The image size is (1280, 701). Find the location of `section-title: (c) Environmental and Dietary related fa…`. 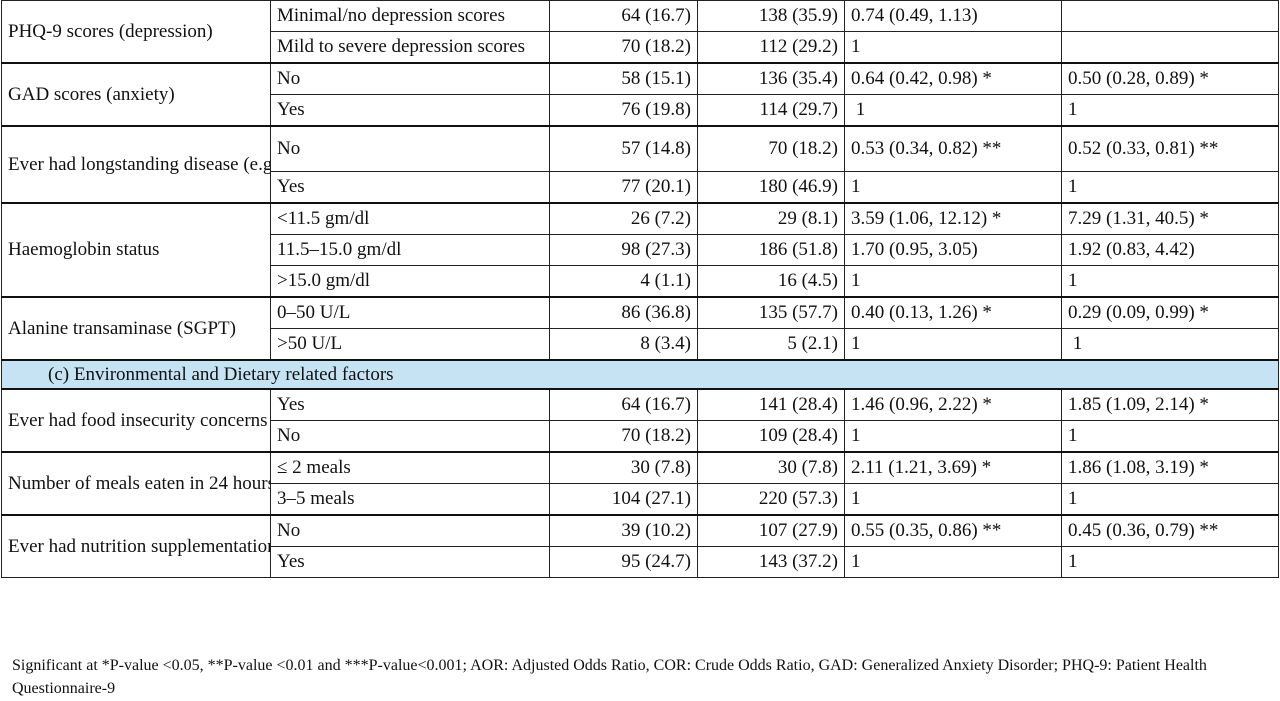

section-title: (c) Environmental and Dietary related fa… is located at coordinates (640, 374).